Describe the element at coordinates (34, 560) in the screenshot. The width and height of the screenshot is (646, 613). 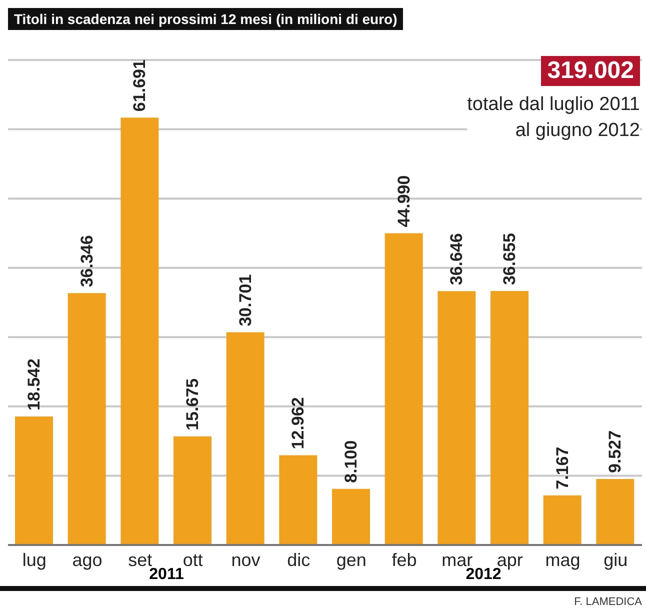
I see `x-tick-label: lug` at that location.